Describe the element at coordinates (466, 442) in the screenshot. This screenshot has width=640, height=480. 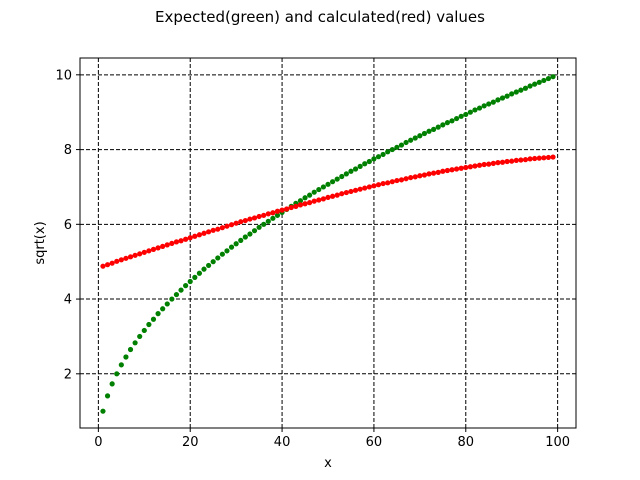
I see `x-tick-label: 80` at that location.